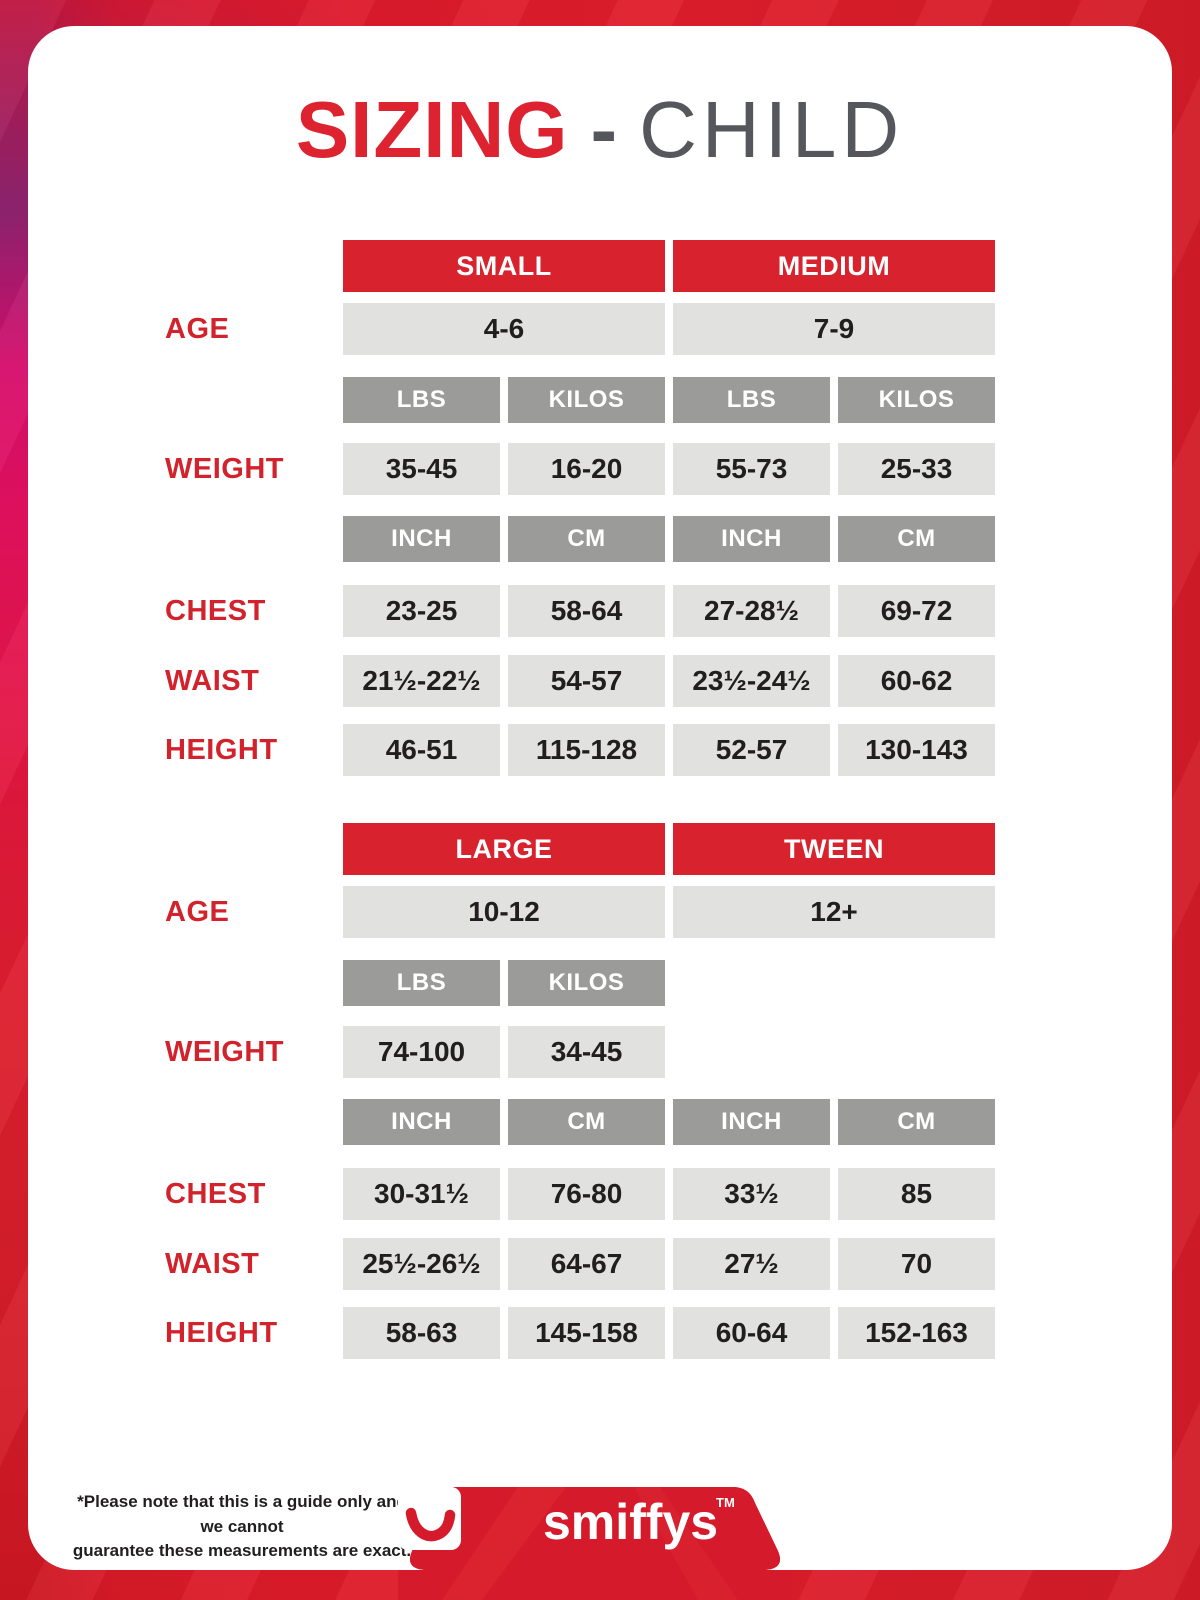 The image size is (1200, 1600). Describe the element at coordinates (504, 329) in the screenshot. I see `age-value-small: 4-6` at that location.